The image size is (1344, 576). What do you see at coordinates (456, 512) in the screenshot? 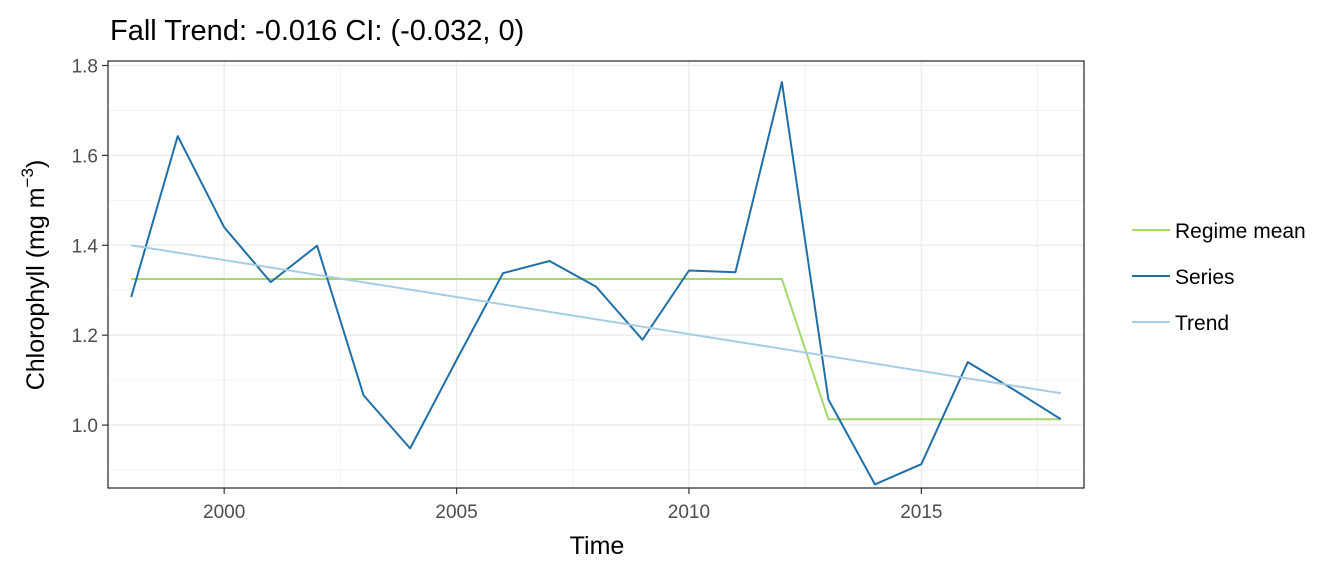
I see `x-tick-label: 2005` at bounding box center [456, 512].